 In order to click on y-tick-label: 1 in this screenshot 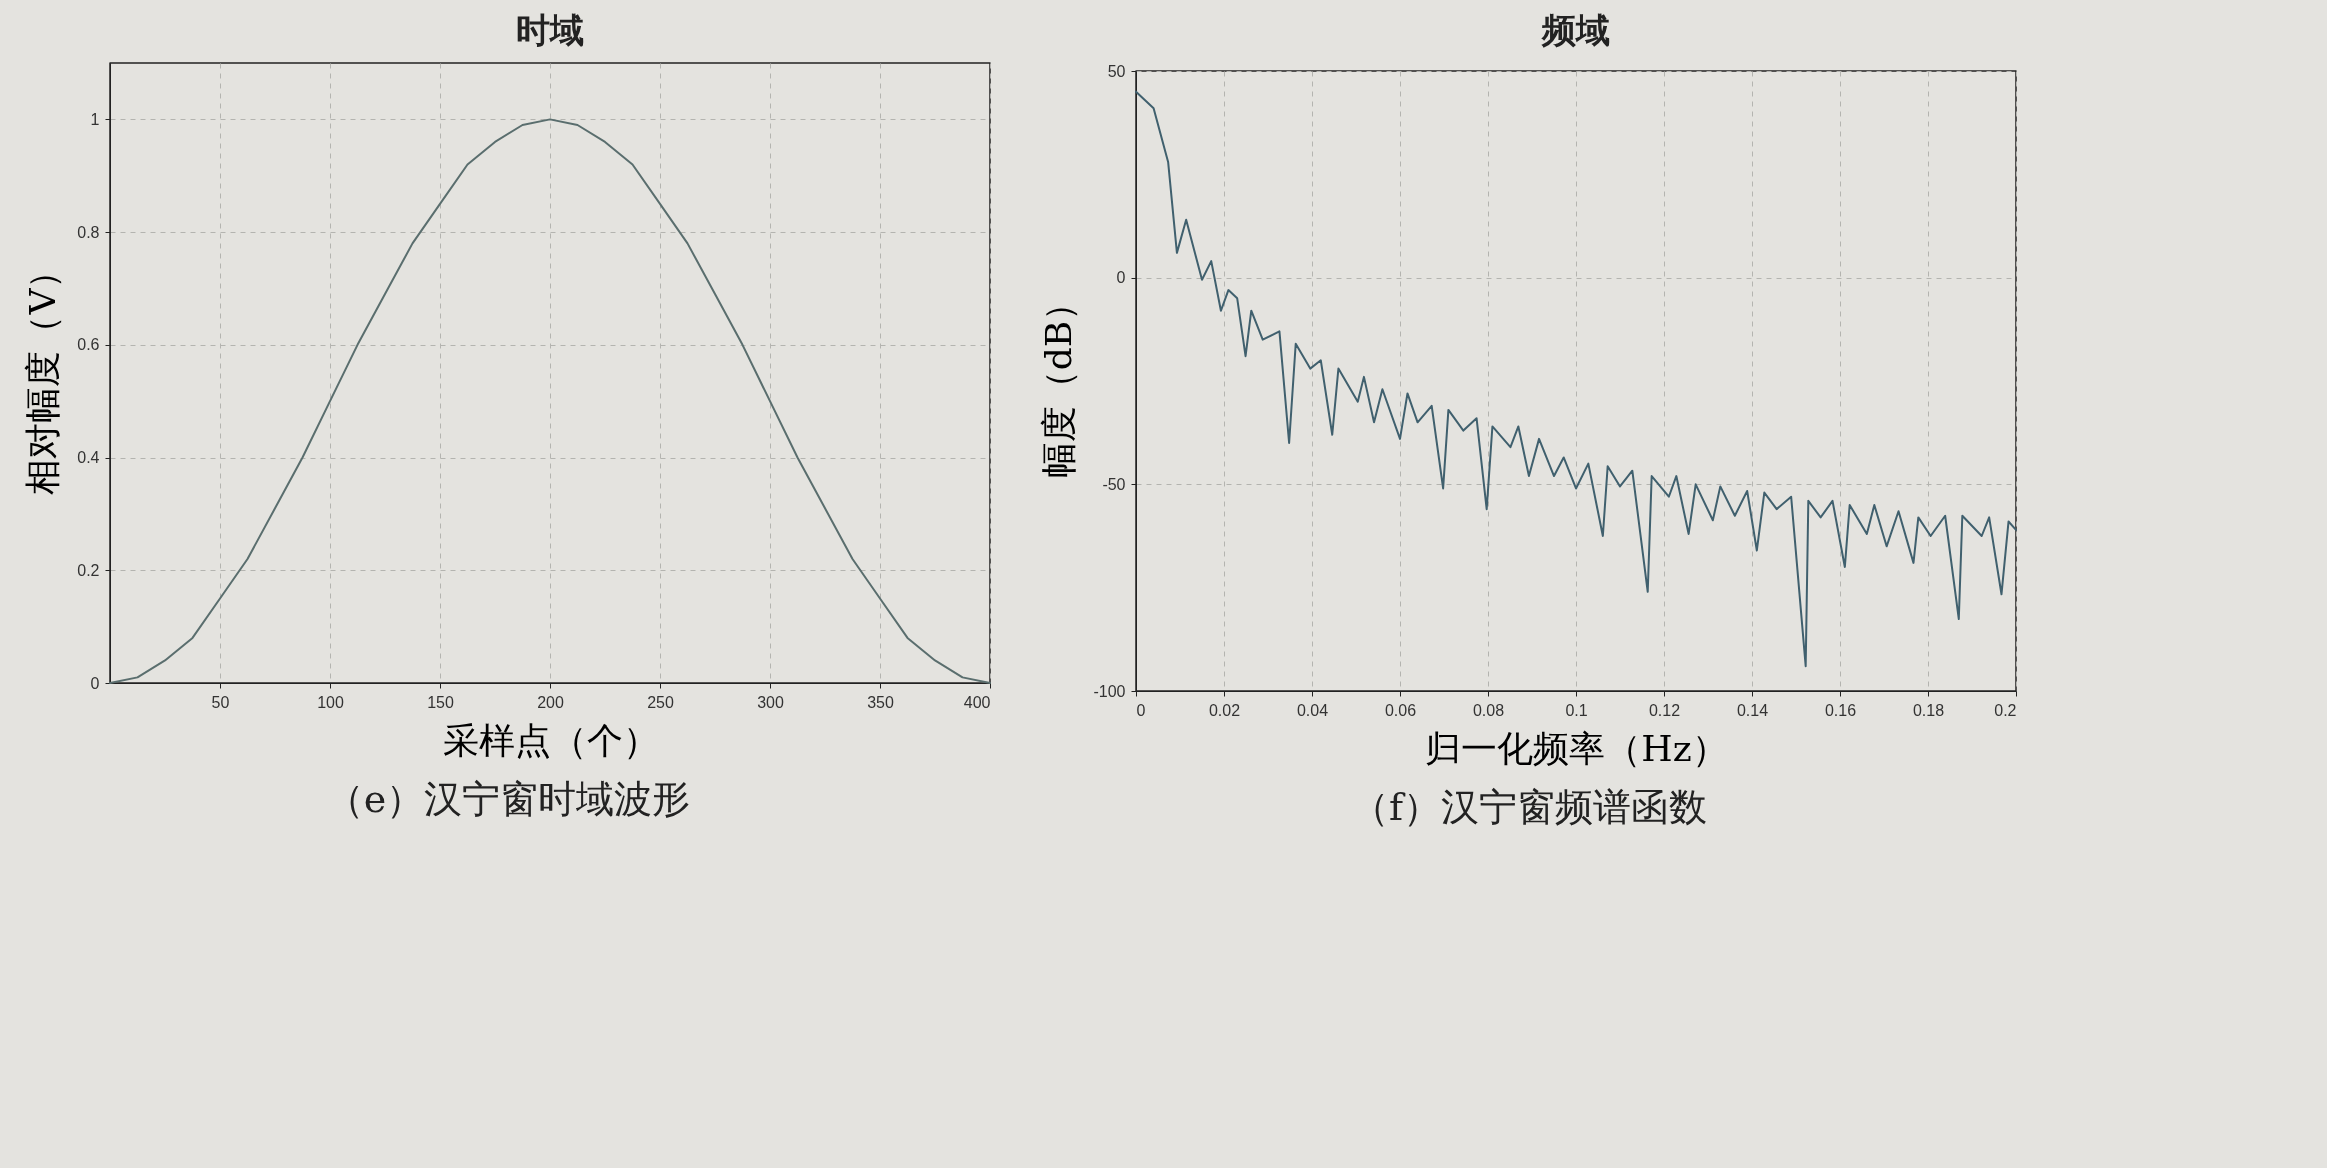, I will do `click(95, 119)`.